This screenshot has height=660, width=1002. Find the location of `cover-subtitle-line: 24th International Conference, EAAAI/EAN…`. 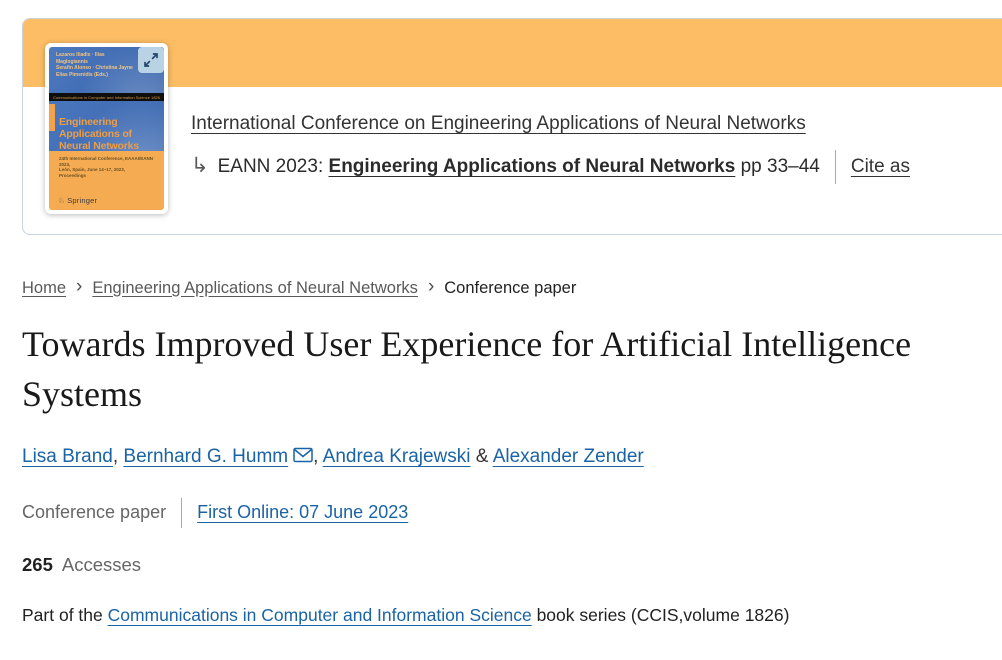

cover-subtitle-line: 24th International Conference, EAAAI/EAN… is located at coordinates (106, 161).